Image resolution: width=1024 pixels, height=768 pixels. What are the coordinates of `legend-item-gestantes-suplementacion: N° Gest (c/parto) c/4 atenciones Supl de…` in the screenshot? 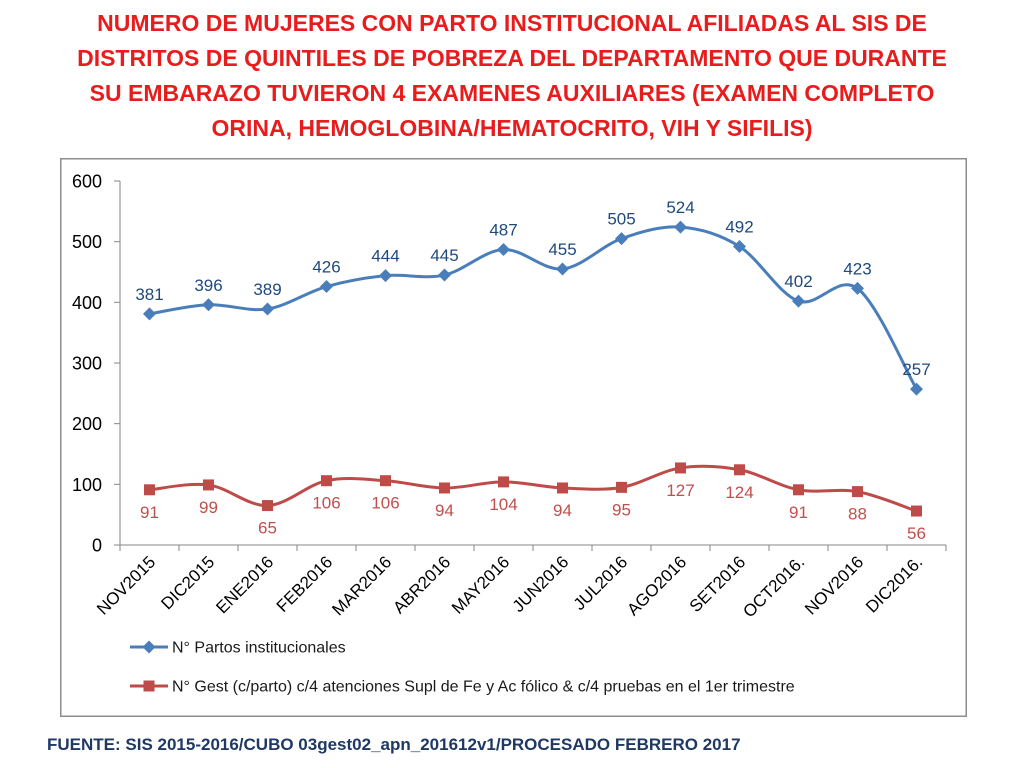 It's located at (462, 687).